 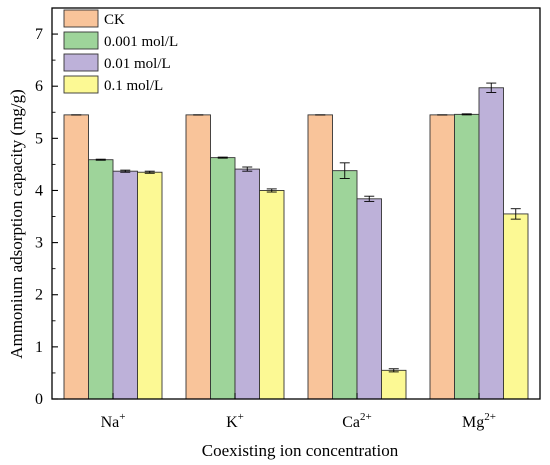 What do you see at coordinates (39, 190) in the screenshot?
I see `y-tick-label: 4` at bounding box center [39, 190].